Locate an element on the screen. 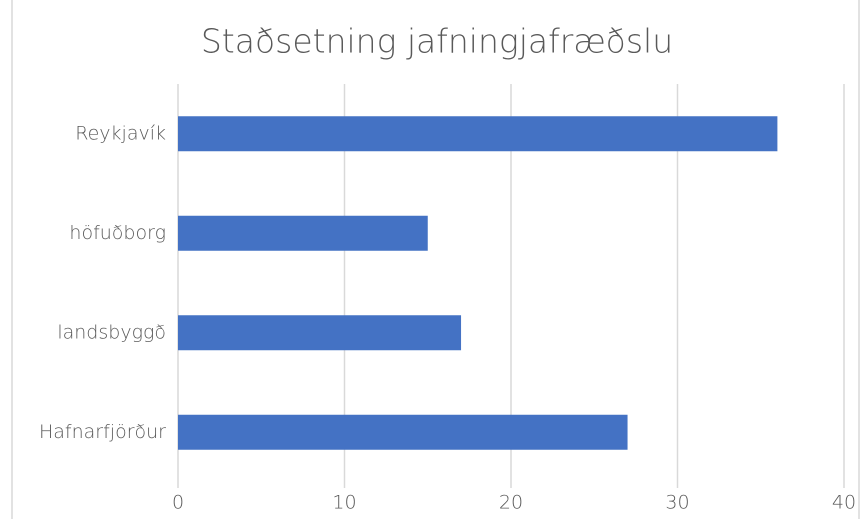  x-tick-label: 30 is located at coordinates (677, 503).